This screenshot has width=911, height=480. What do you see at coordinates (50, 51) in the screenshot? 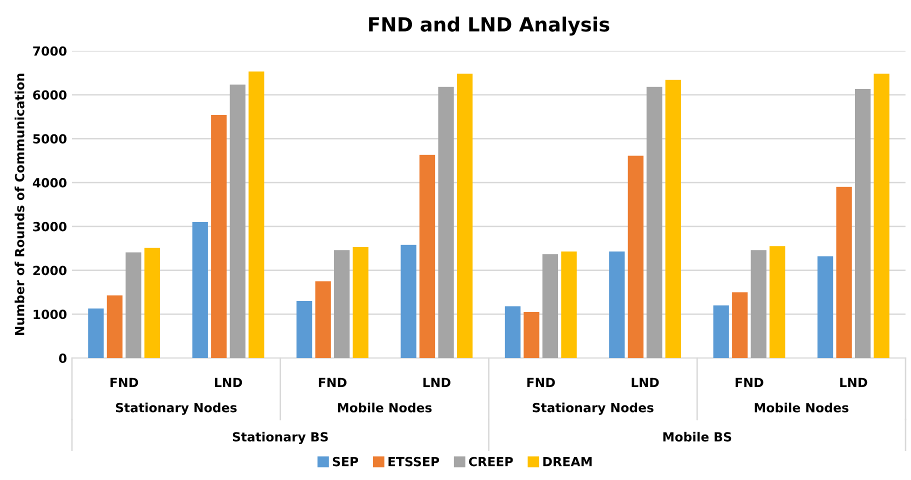
I see `y-tick-label: 7000` at bounding box center [50, 51].